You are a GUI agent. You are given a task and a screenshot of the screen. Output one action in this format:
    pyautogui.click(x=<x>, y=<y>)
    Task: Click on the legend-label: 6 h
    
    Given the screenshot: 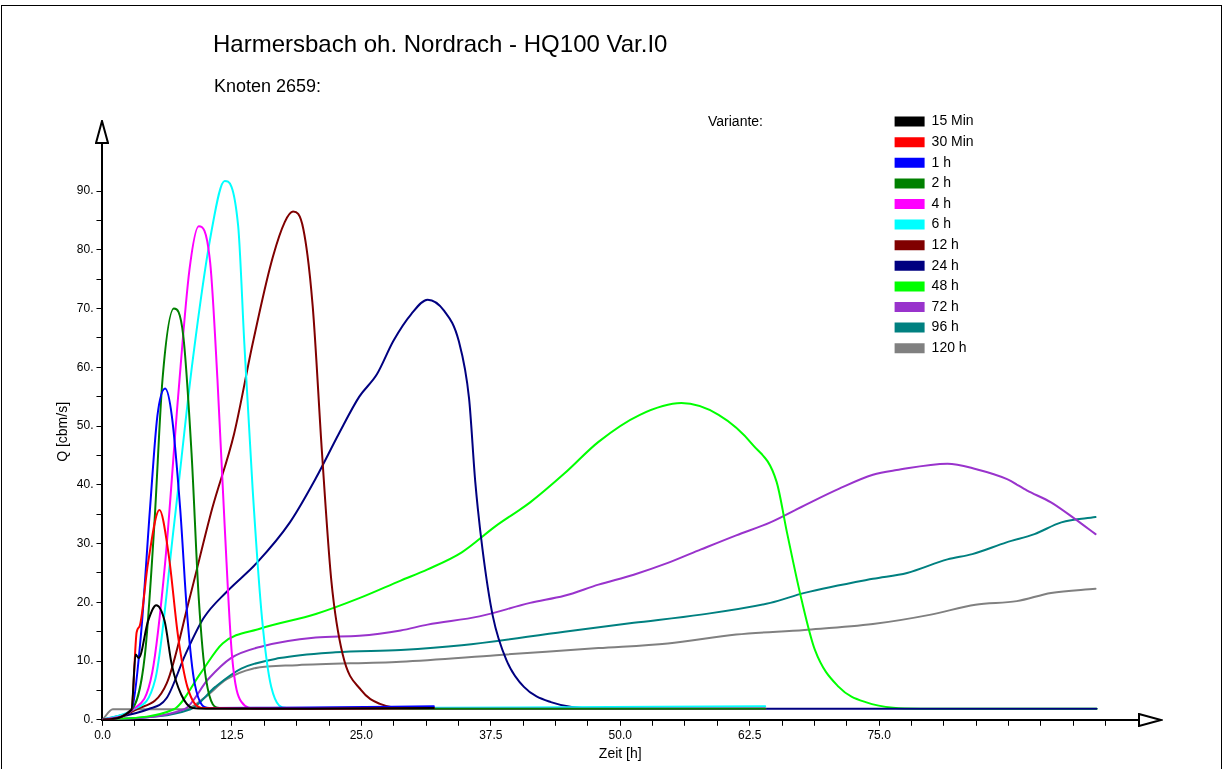 What is the action you would take?
    pyautogui.click(x=941, y=223)
    